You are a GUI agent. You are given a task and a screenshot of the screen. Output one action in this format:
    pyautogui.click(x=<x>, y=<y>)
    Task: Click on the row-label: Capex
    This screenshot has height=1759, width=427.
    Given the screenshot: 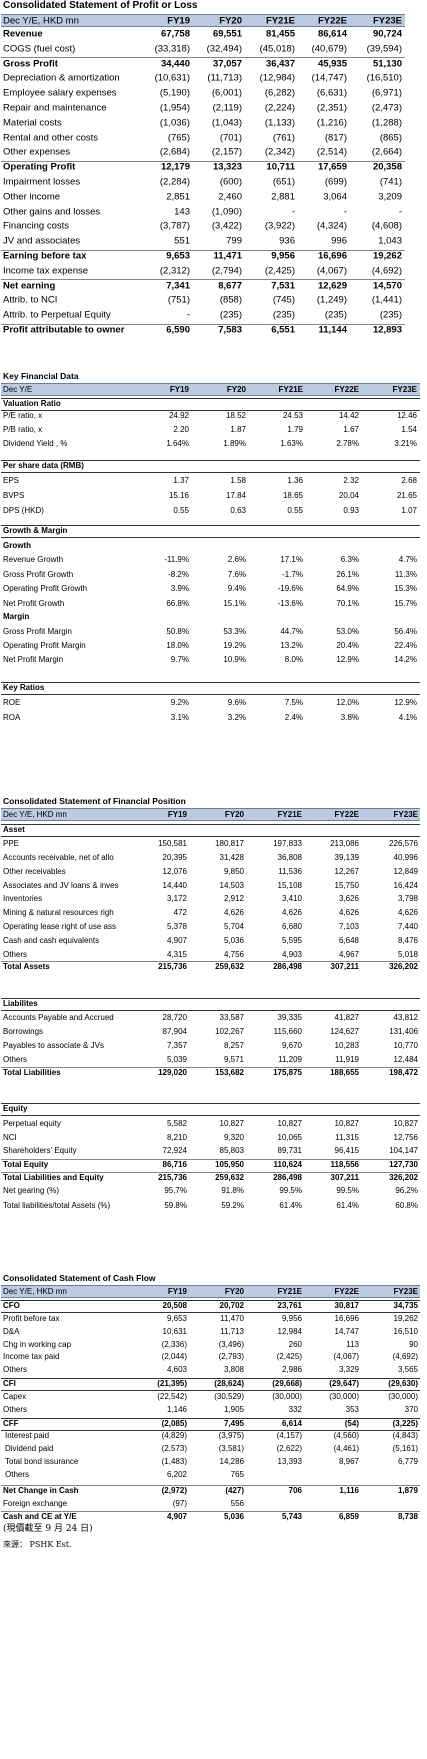 What is the action you would take?
    pyautogui.click(x=15, y=1396)
    